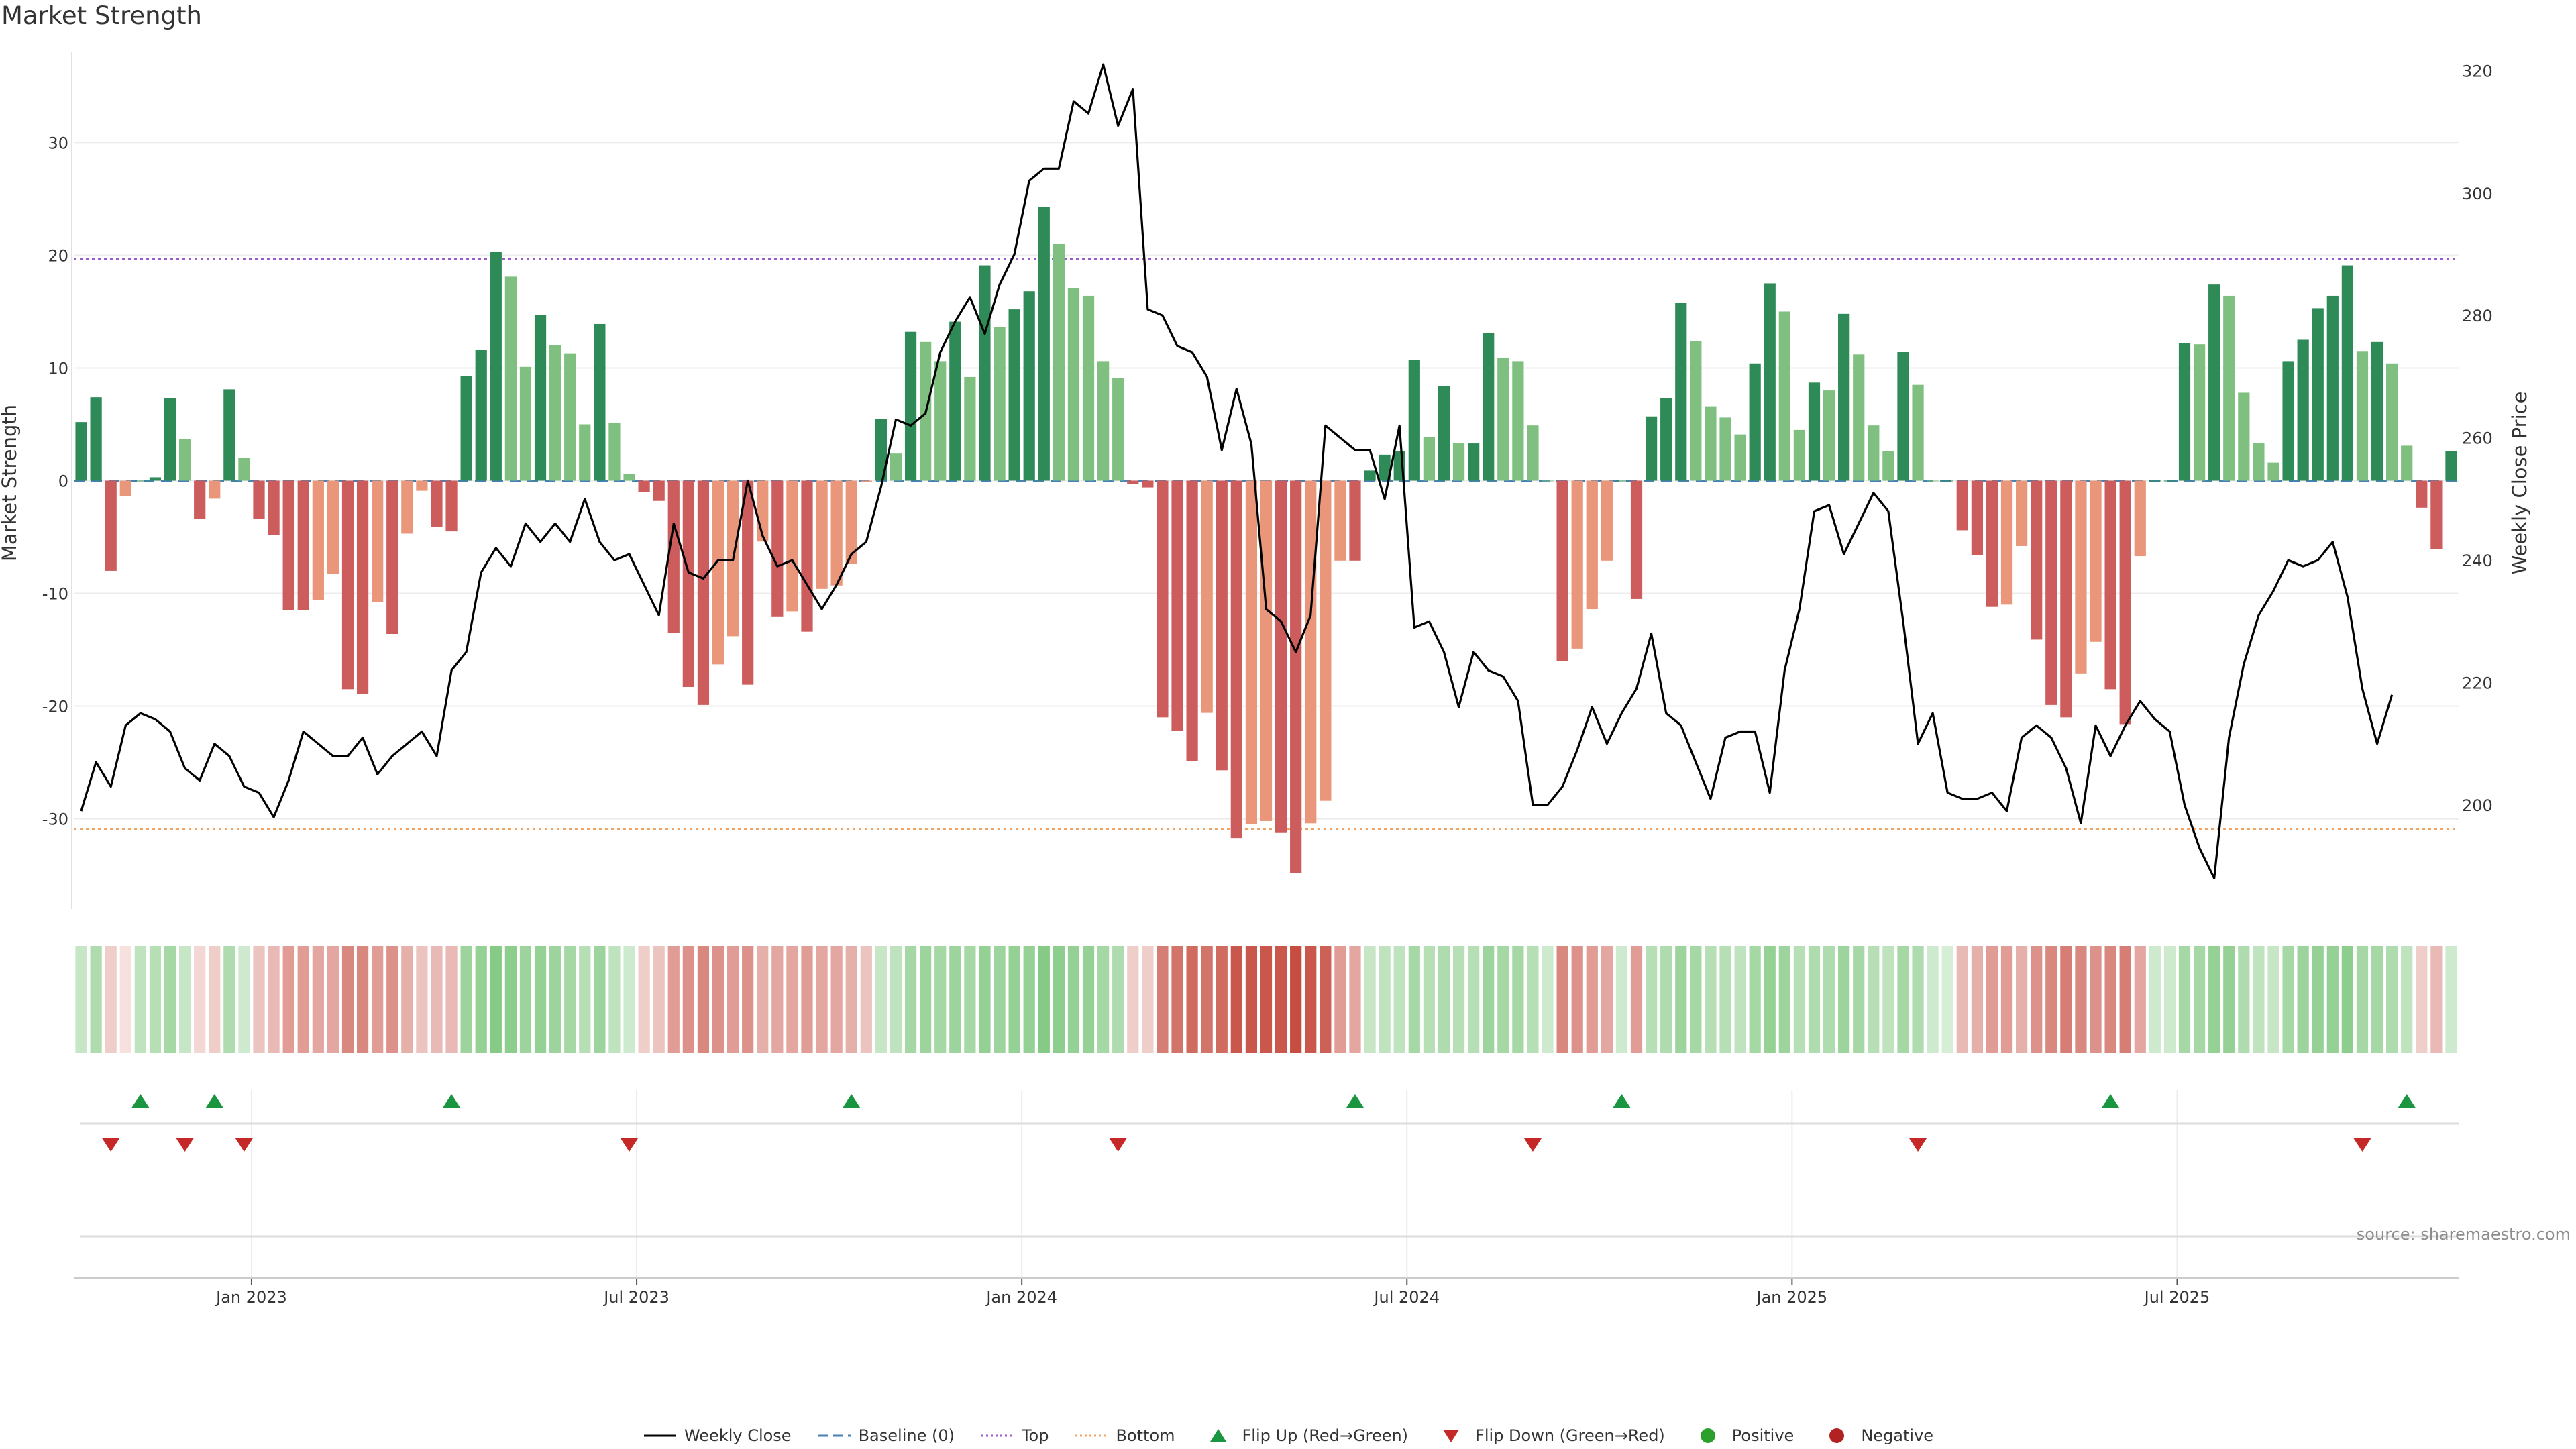  Describe the element at coordinates (2519, 483) in the screenshot. I see `y2-axis-label: Weekly Close Price` at that location.